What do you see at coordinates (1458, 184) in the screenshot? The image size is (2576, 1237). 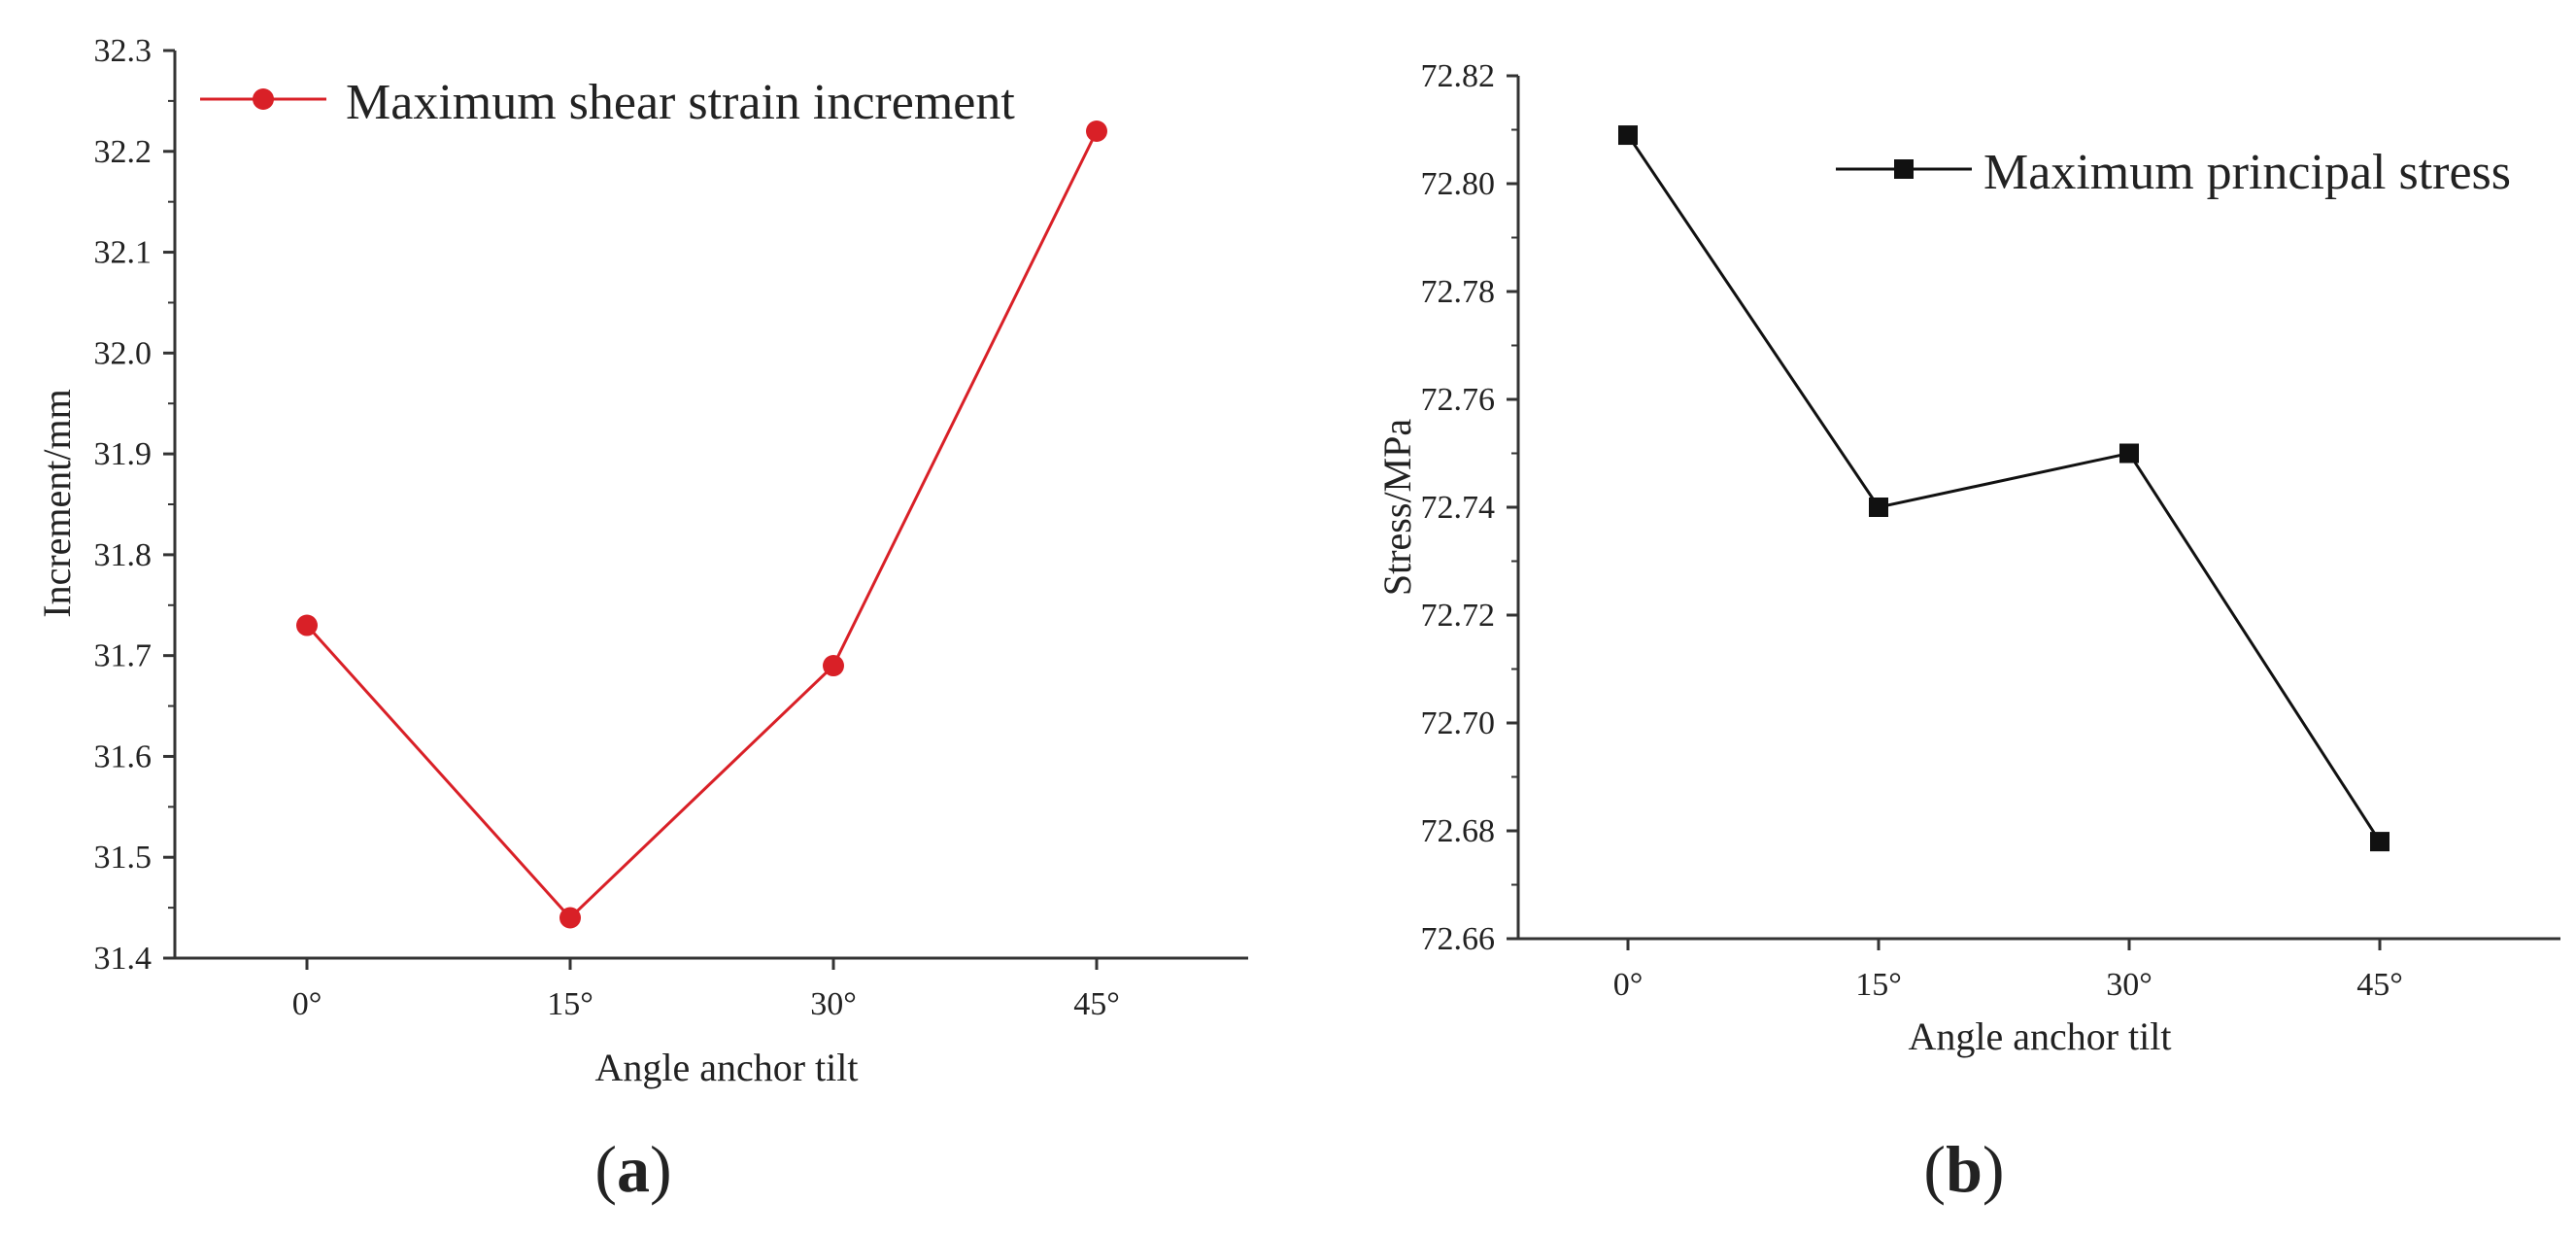 I see `y-tick-label: 72.80` at bounding box center [1458, 184].